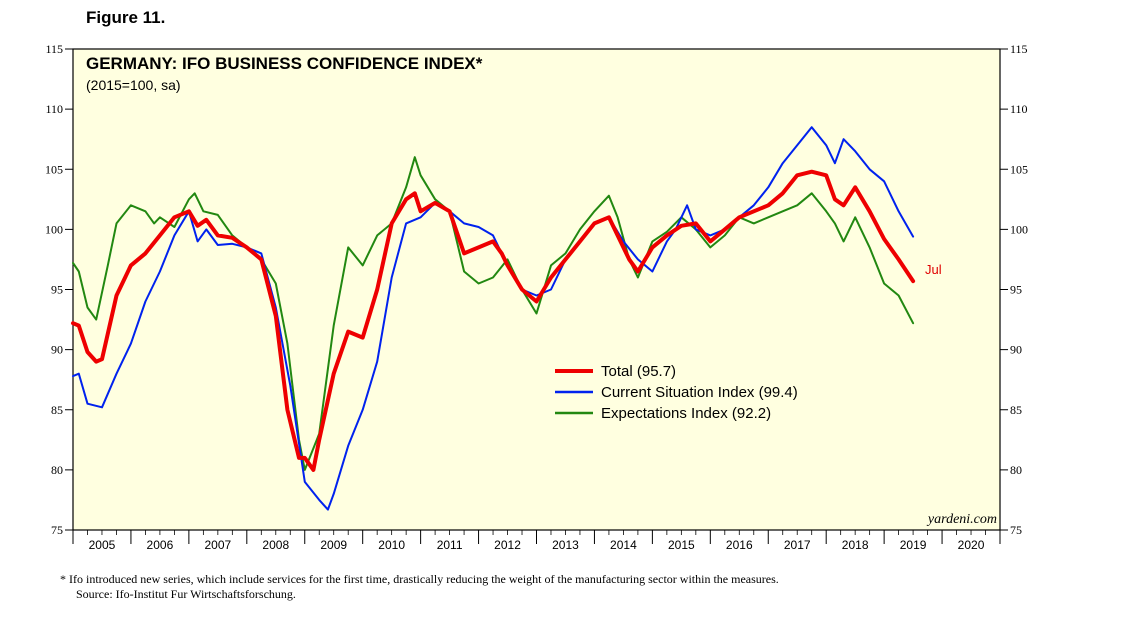  Describe the element at coordinates (126, 17) in the screenshot. I see `figure-label: Figure 11.` at that location.